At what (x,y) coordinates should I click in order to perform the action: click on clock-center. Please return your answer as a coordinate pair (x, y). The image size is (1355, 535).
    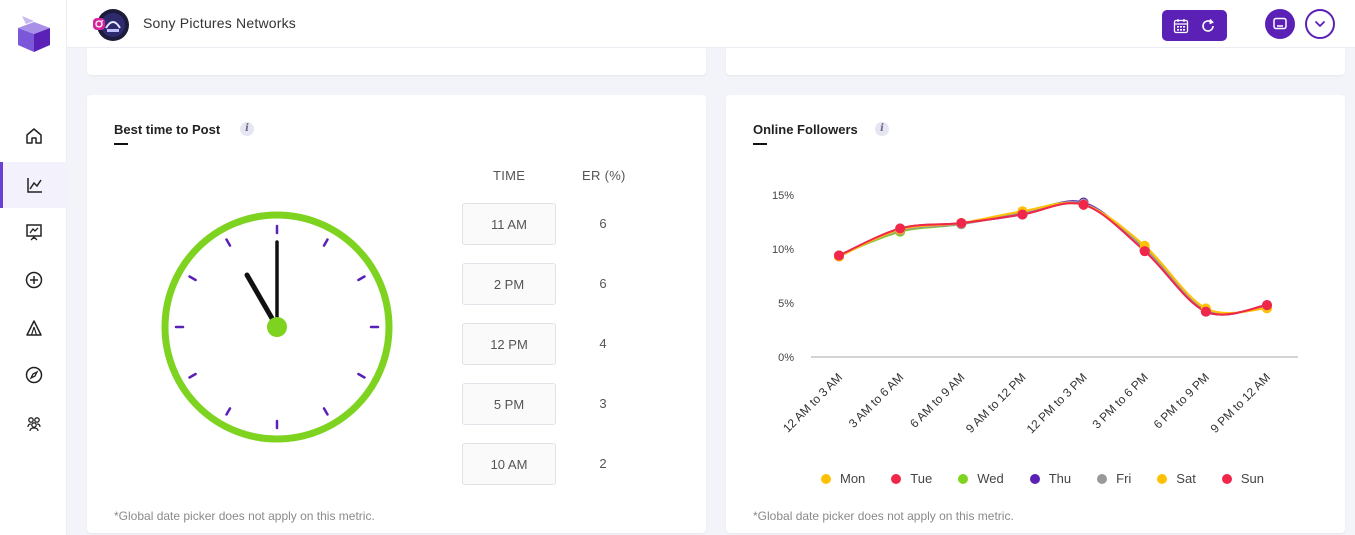
    Looking at the image, I should click on (277, 327).